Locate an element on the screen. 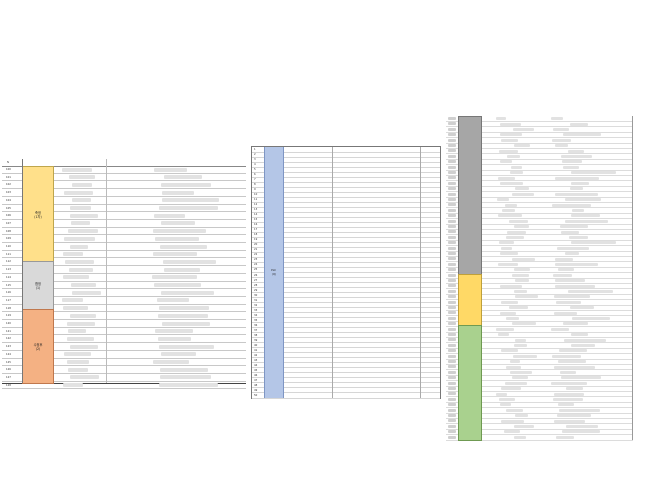 The image size is (652, 488). middle-row-number: 8 is located at coordinates (255, 185).